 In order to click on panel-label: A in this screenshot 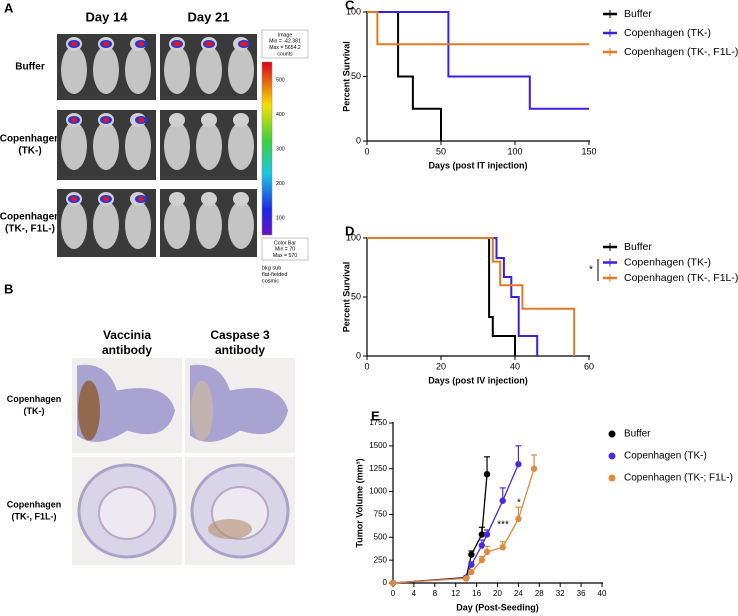, I will do `click(9, 7)`.